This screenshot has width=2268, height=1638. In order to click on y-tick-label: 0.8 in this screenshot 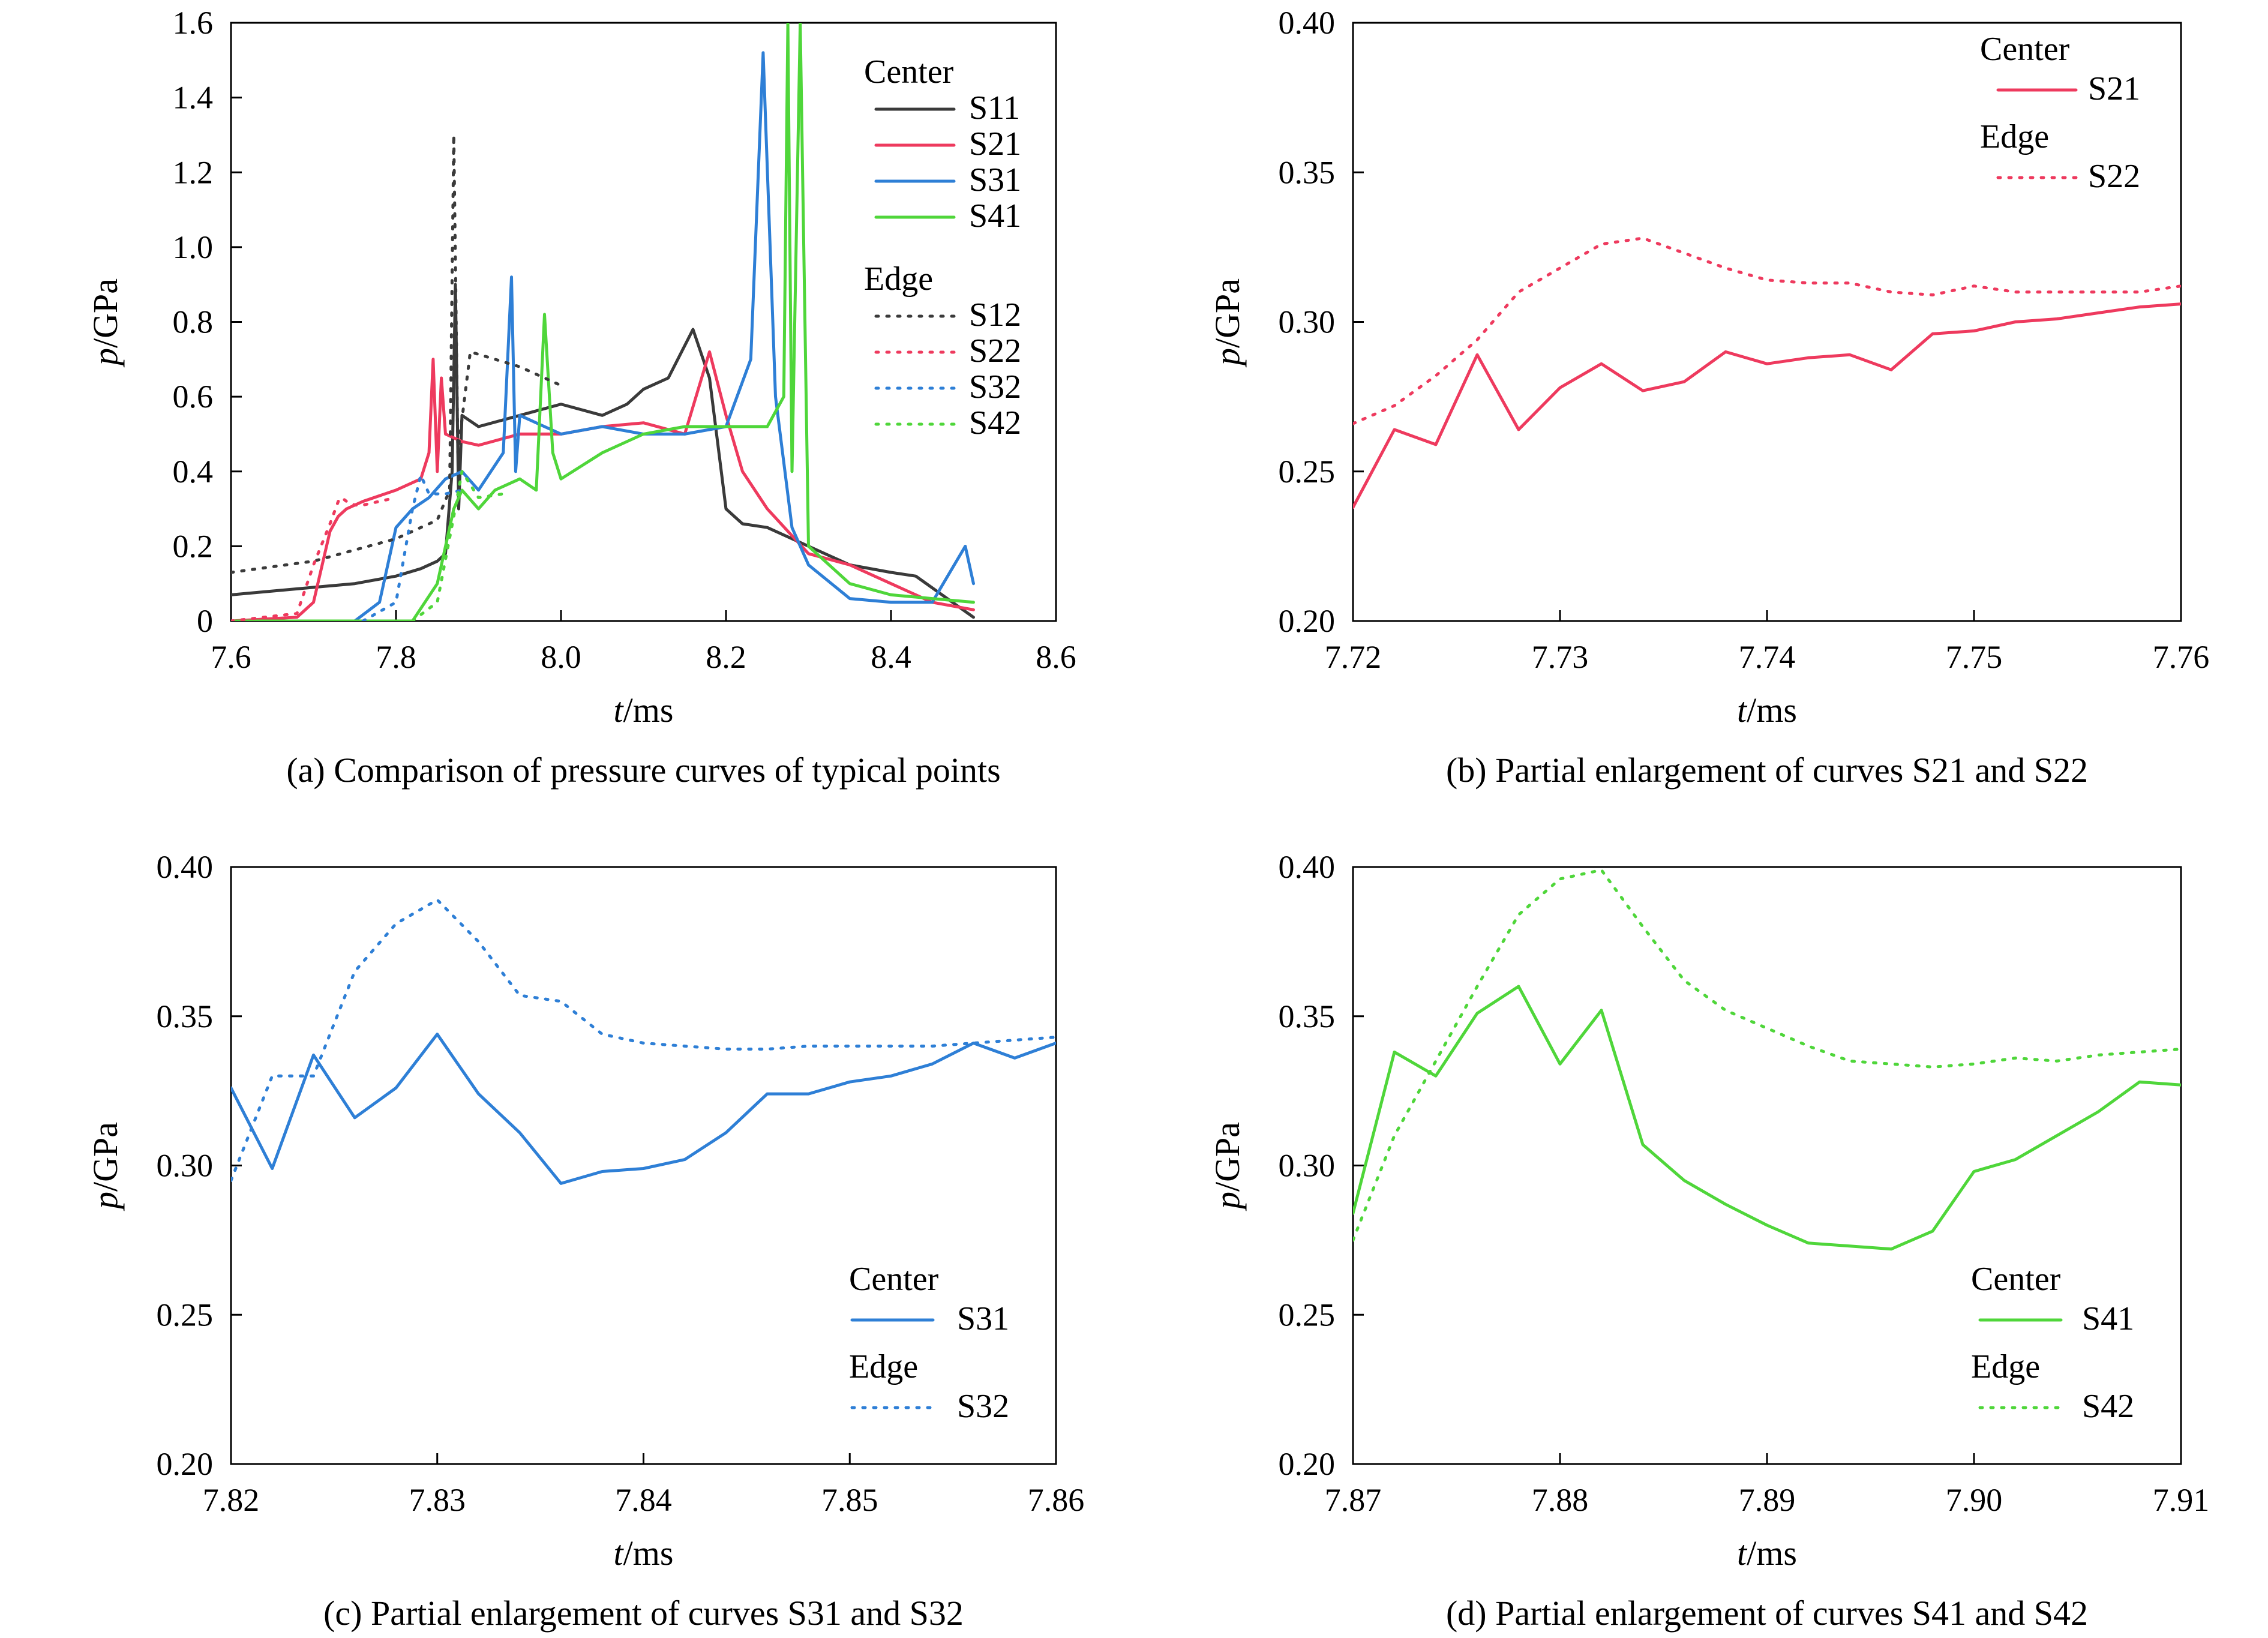, I will do `click(193, 322)`.